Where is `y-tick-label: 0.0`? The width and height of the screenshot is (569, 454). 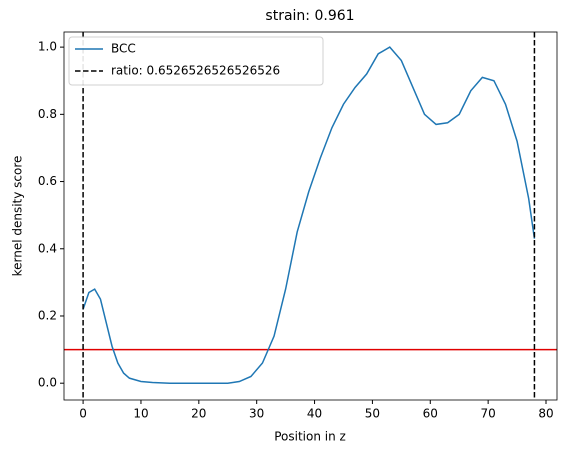 y-tick-label: 0.0 is located at coordinates (47, 383).